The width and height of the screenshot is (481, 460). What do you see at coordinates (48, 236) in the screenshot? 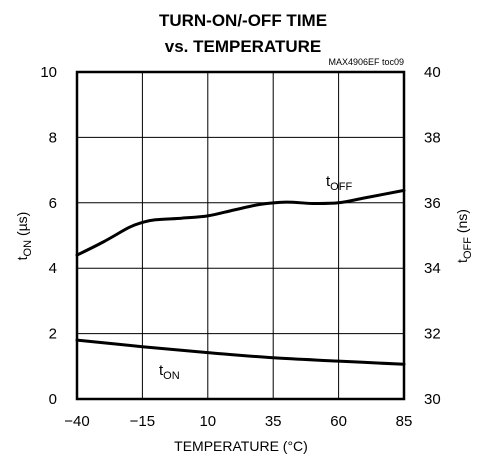
I see `y-left-axis-ticks: 0 2 4 6 8 10` at bounding box center [48, 236].